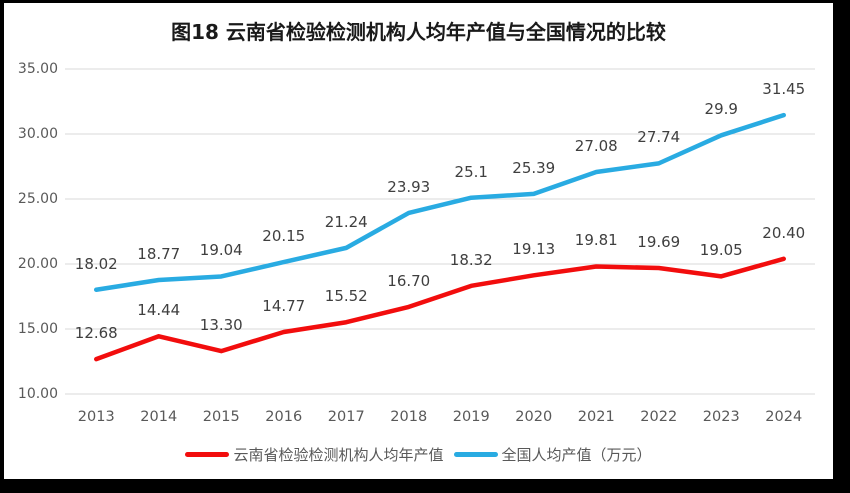  What do you see at coordinates (221, 417) in the screenshot?
I see `x-axis-tick-label: 2015` at bounding box center [221, 417].